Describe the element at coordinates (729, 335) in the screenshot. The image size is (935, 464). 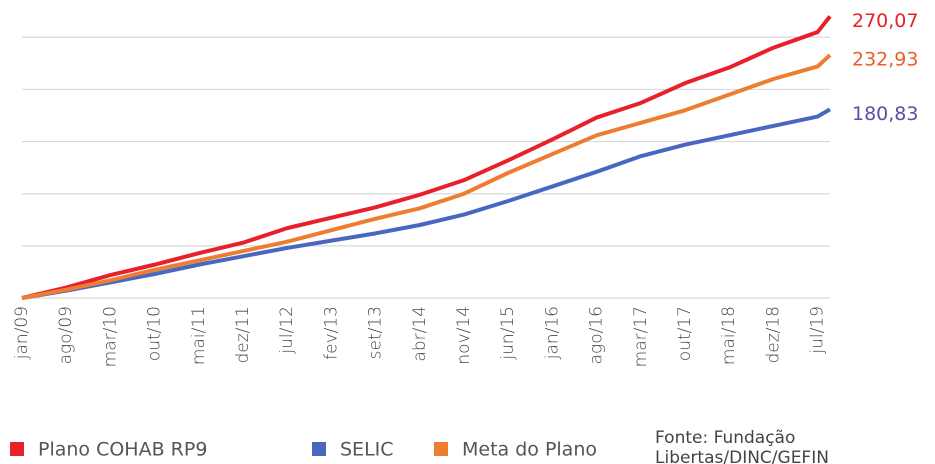
I see `x-tick-label: mai/18` at that location.